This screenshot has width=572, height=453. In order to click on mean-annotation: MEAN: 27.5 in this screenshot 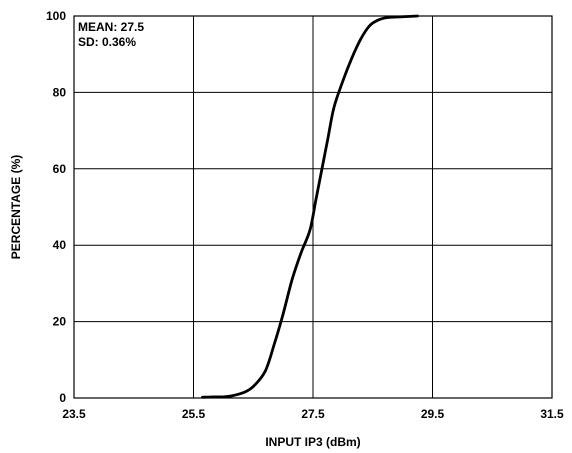, I will do `click(111, 27)`.